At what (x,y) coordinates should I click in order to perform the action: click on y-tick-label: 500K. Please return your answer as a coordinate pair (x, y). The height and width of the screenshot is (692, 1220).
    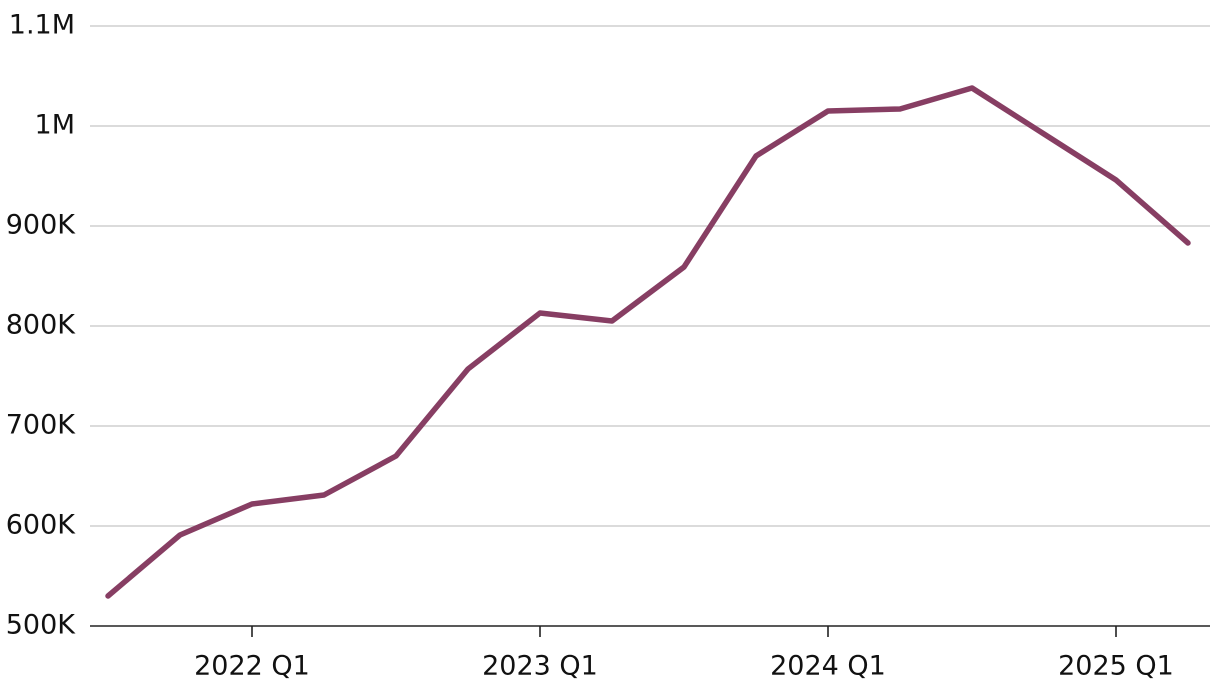
    Looking at the image, I should click on (41, 625).